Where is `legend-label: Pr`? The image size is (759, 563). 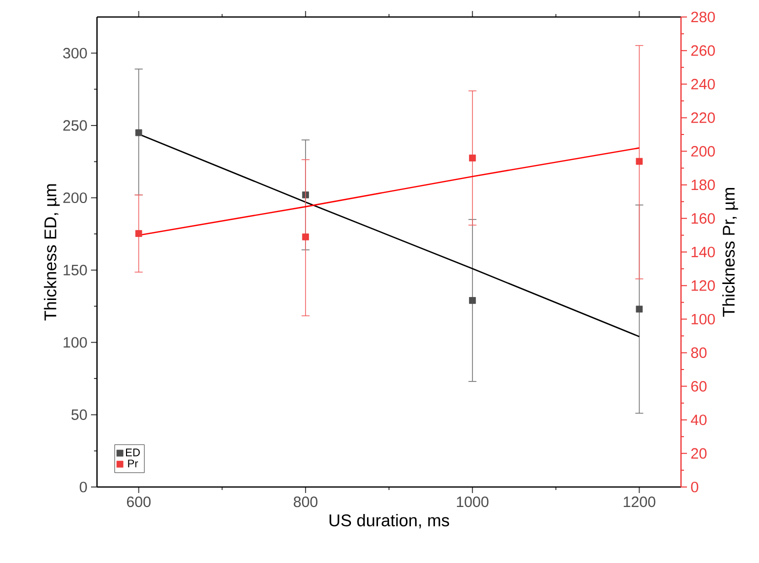 legend-label: Pr is located at coordinates (133, 464).